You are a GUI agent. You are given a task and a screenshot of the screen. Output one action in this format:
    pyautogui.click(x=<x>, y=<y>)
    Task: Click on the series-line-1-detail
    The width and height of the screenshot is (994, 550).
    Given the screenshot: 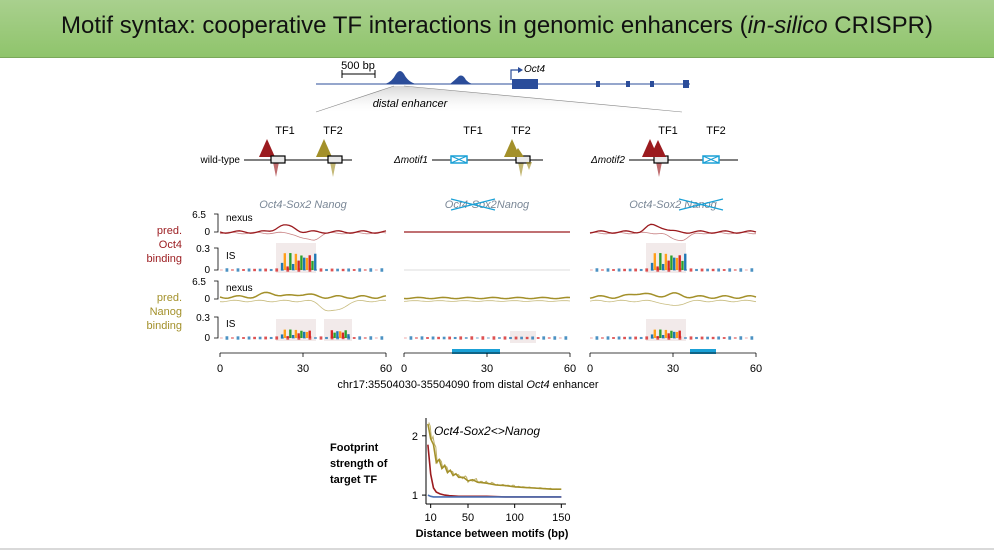 What is the action you would take?
    pyautogui.click(x=494, y=456)
    